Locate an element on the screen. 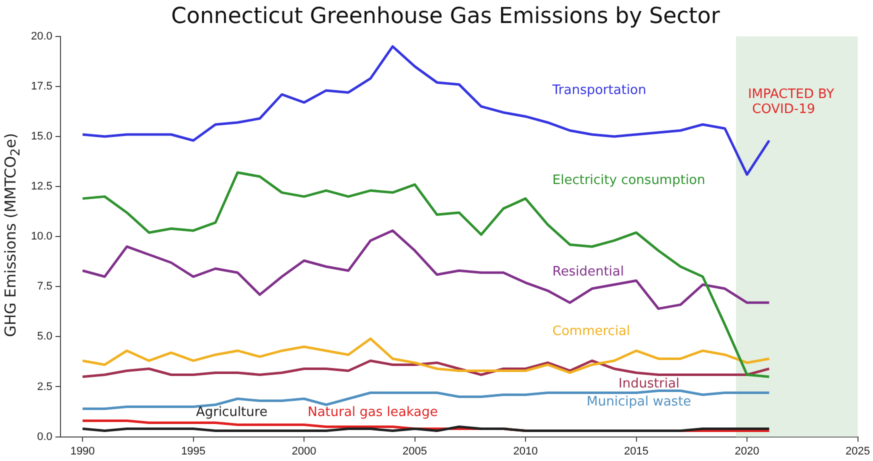  x-tick-label: 2005 is located at coordinates (415, 451).